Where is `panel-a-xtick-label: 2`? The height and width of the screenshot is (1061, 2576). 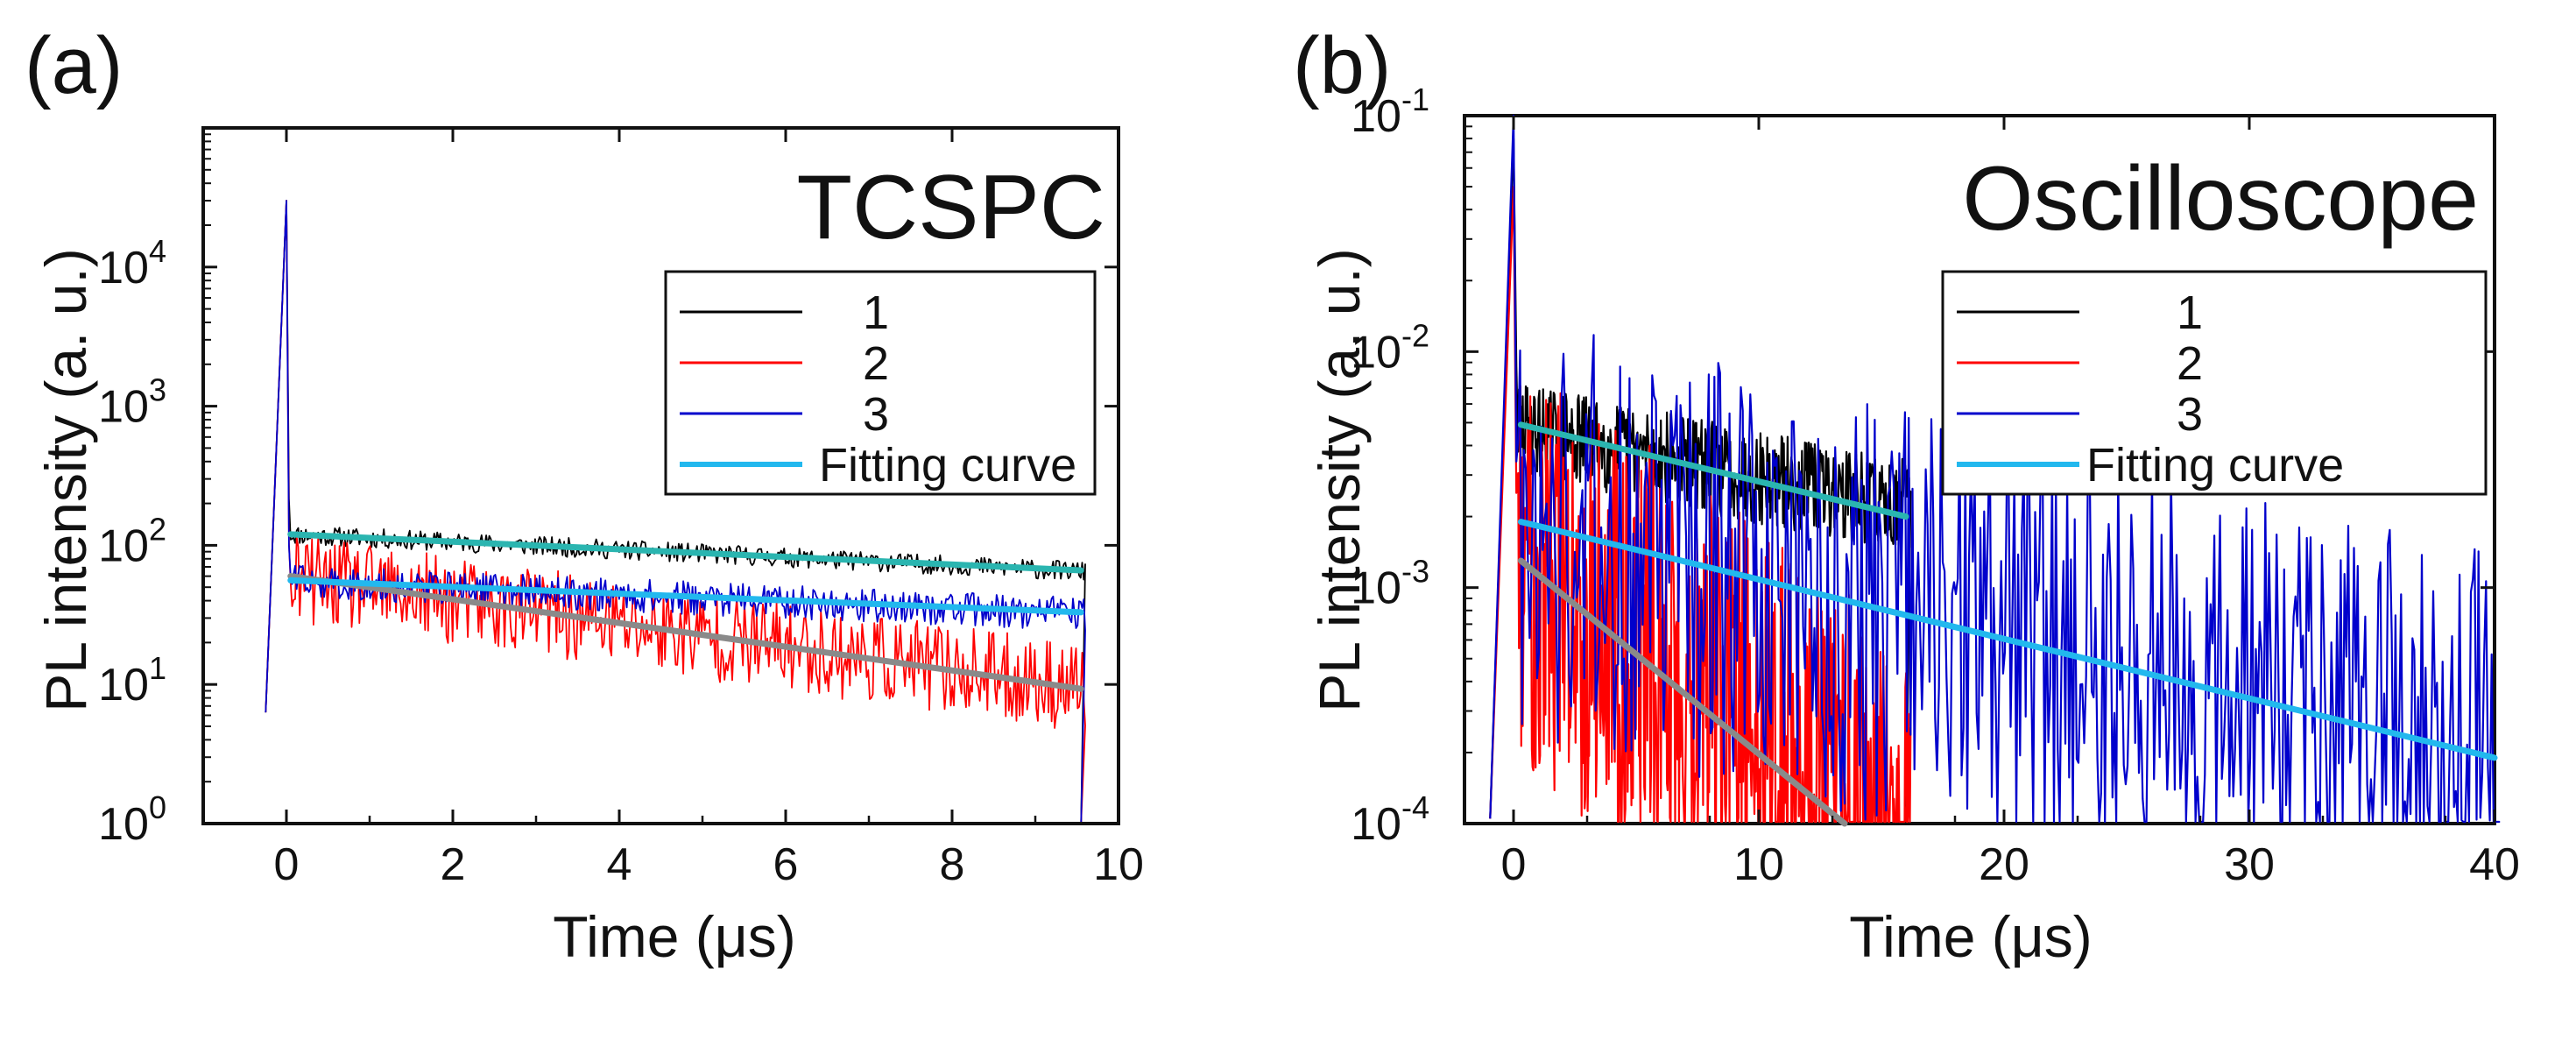
panel-a-xtick-label: 2 is located at coordinates (453, 864).